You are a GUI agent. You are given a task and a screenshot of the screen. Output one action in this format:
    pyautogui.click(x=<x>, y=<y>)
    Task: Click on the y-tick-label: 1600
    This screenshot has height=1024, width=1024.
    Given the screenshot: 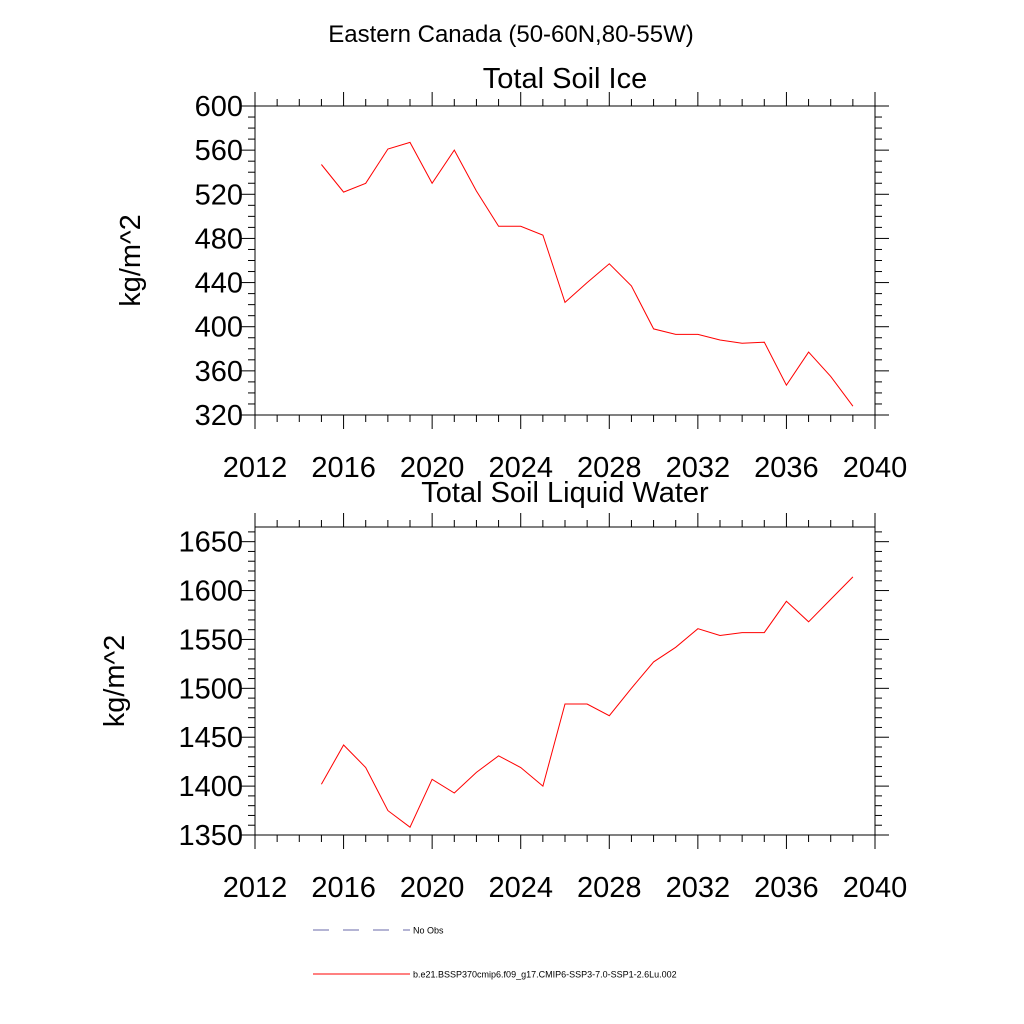 What is the action you would take?
    pyautogui.click(x=210, y=592)
    